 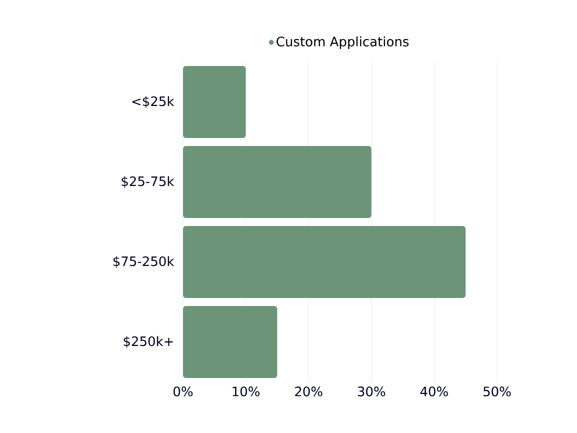 What do you see at coordinates (434, 391) in the screenshot?
I see `x-tick-label: 40%` at bounding box center [434, 391].